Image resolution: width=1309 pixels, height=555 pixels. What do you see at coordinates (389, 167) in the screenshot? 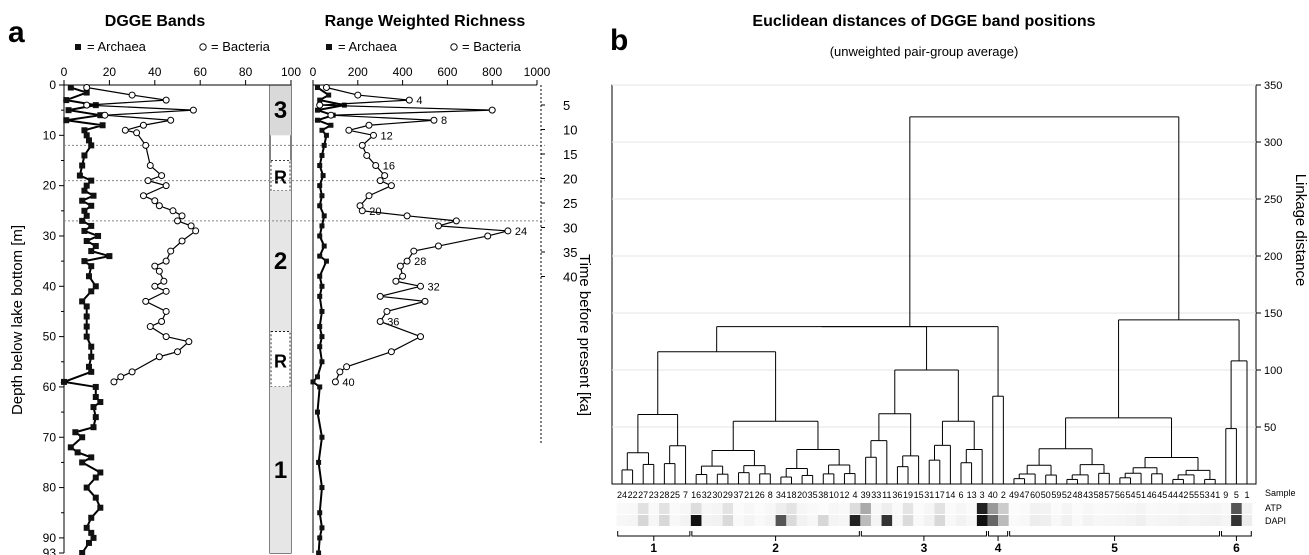
I see `sample-annotation: 16` at bounding box center [389, 167].